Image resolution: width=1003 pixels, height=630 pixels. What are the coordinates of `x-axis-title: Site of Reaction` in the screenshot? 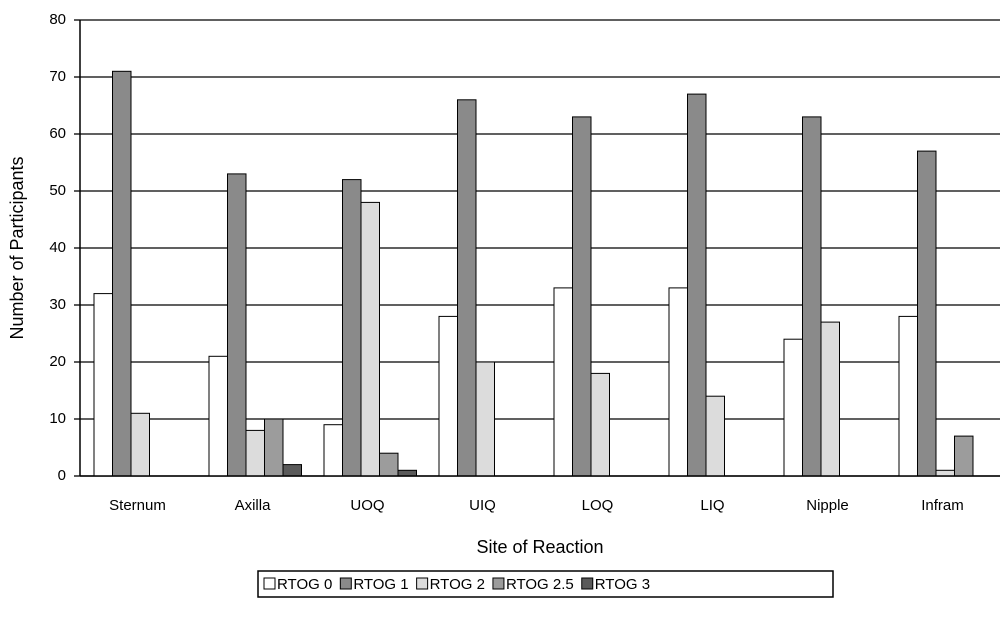 It's located at (539, 547).